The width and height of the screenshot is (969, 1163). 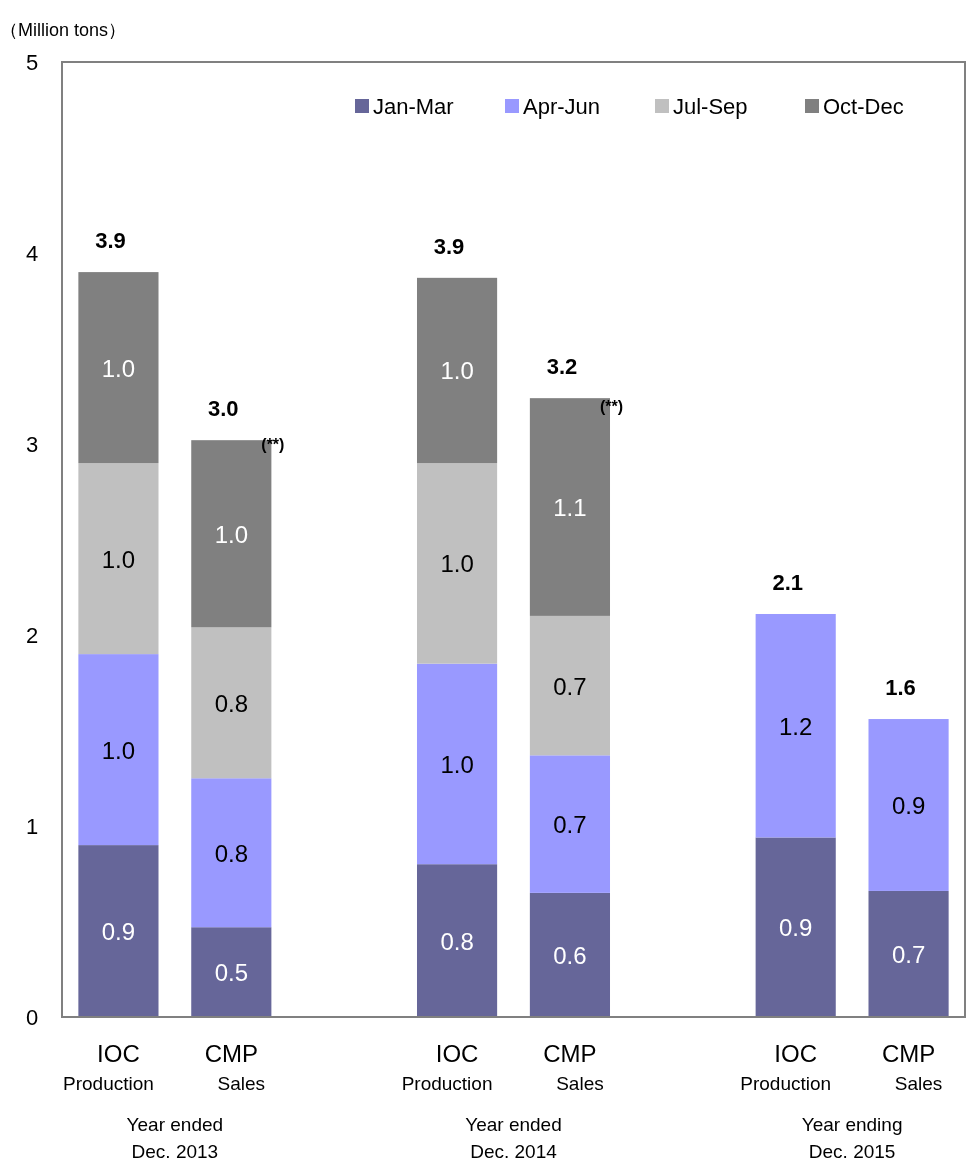 I want to click on y-tick-label: 2, so click(x=32, y=635).